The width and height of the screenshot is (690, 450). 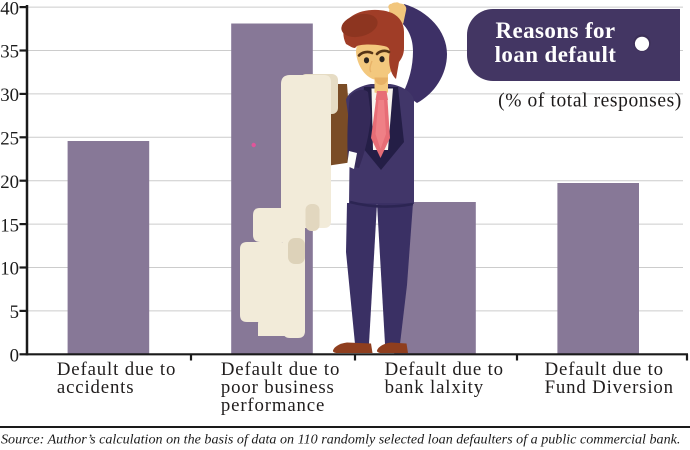 What do you see at coordinates (556, 54) in the screenshot?
I see `svg-text: loan default` at bounding box center [556, 54].